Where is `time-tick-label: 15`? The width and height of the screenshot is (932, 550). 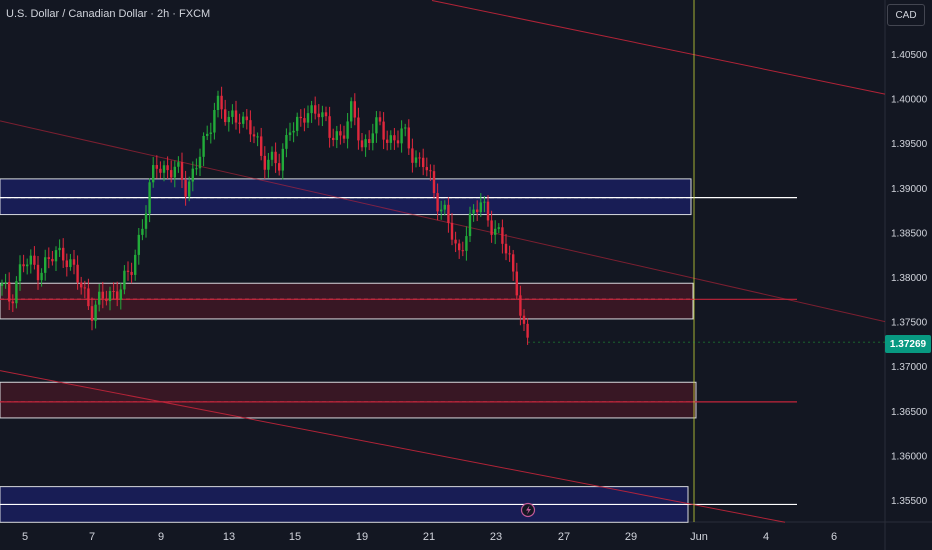
time-tick-label: 15 is located at coordinates (295, 537).